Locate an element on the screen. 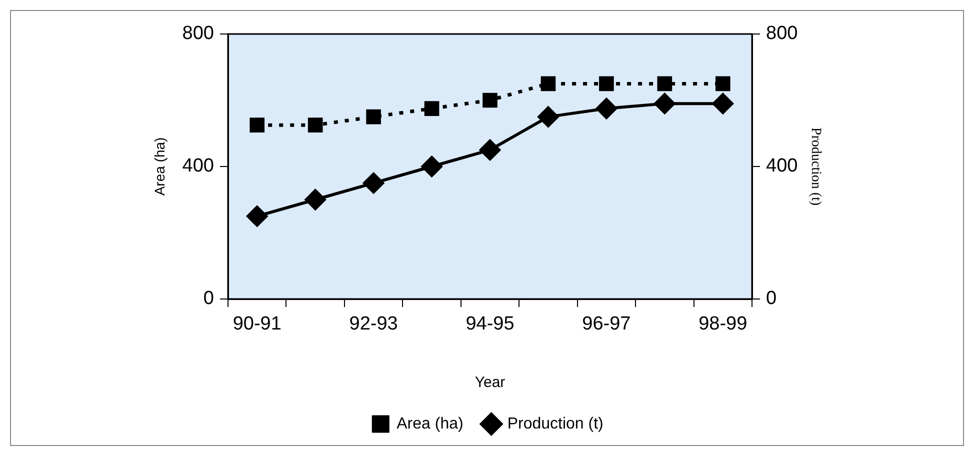 The width and height of the screenshot is (976, 450). y2-tick-label: 800 is located at coordinates (782, 33).